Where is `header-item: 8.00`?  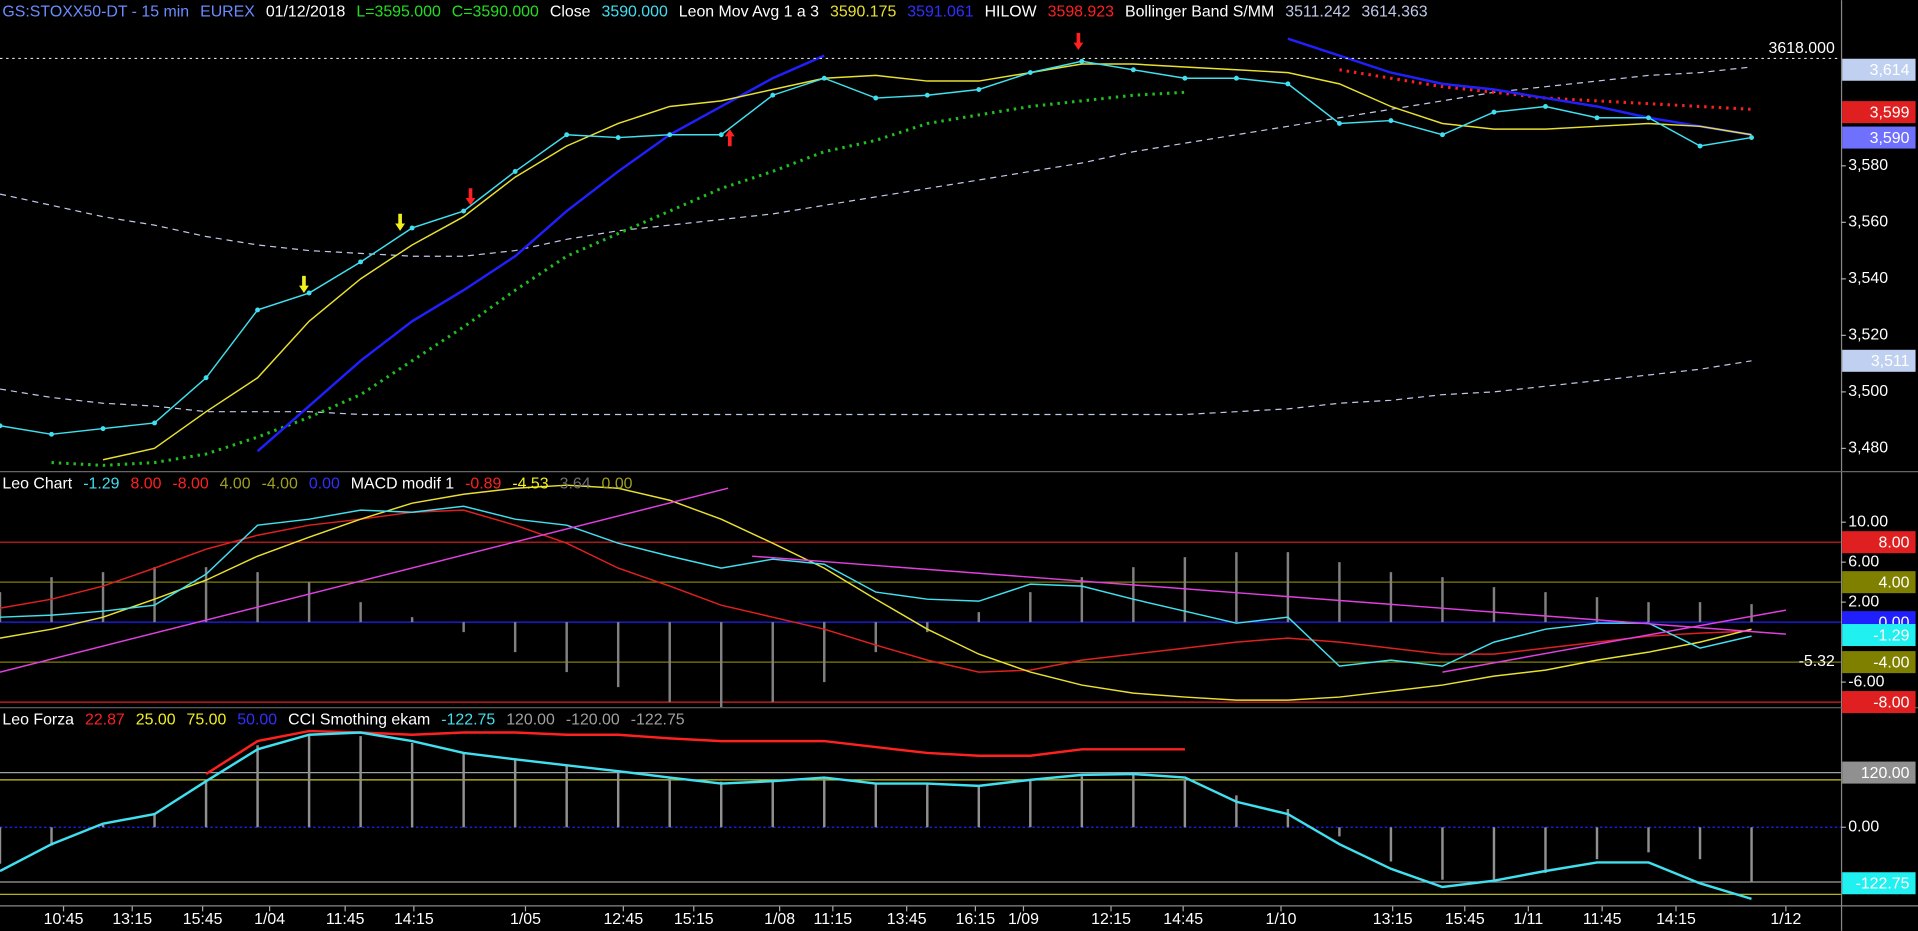 header-item: 8.00 is located at coordinates (145, 484).